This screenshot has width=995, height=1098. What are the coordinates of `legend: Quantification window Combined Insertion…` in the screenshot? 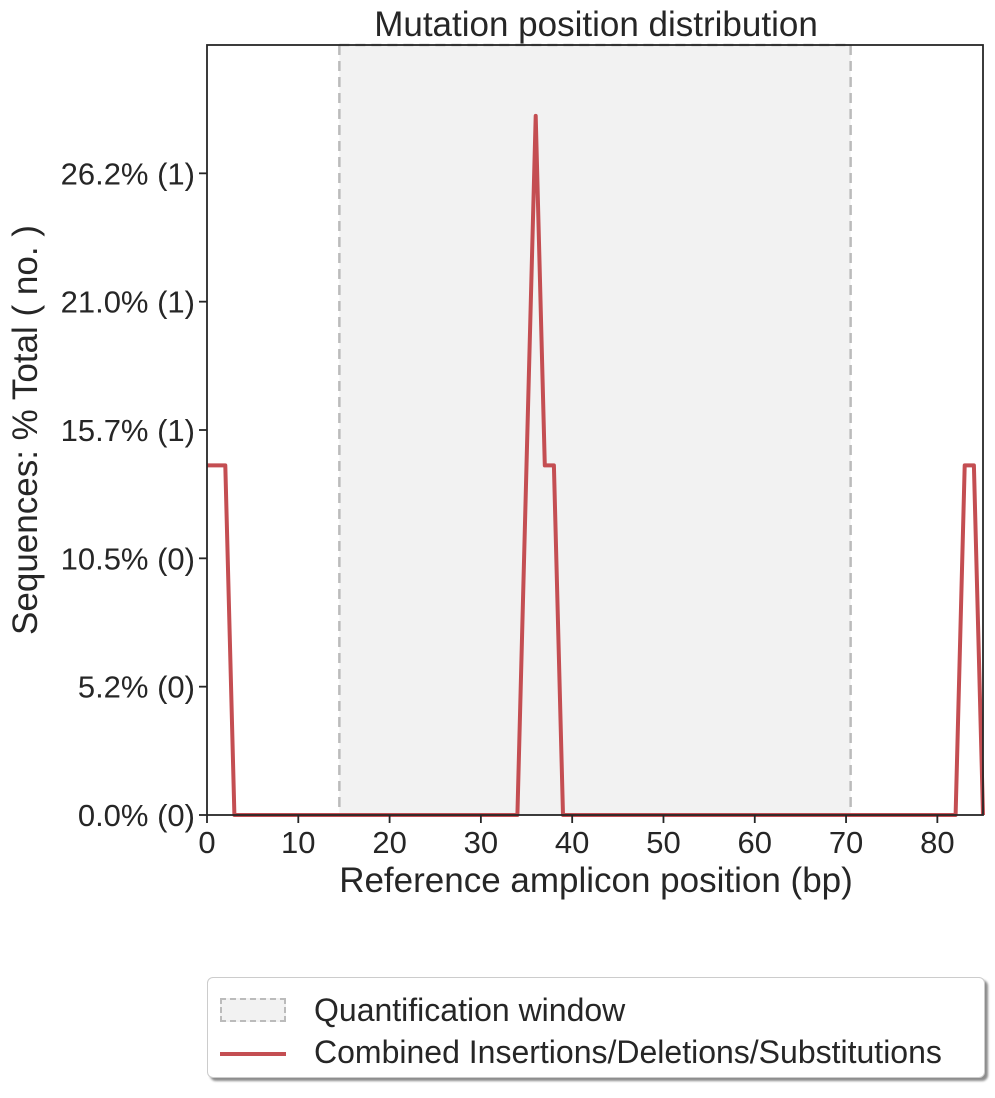 It's located at (596, 1027).